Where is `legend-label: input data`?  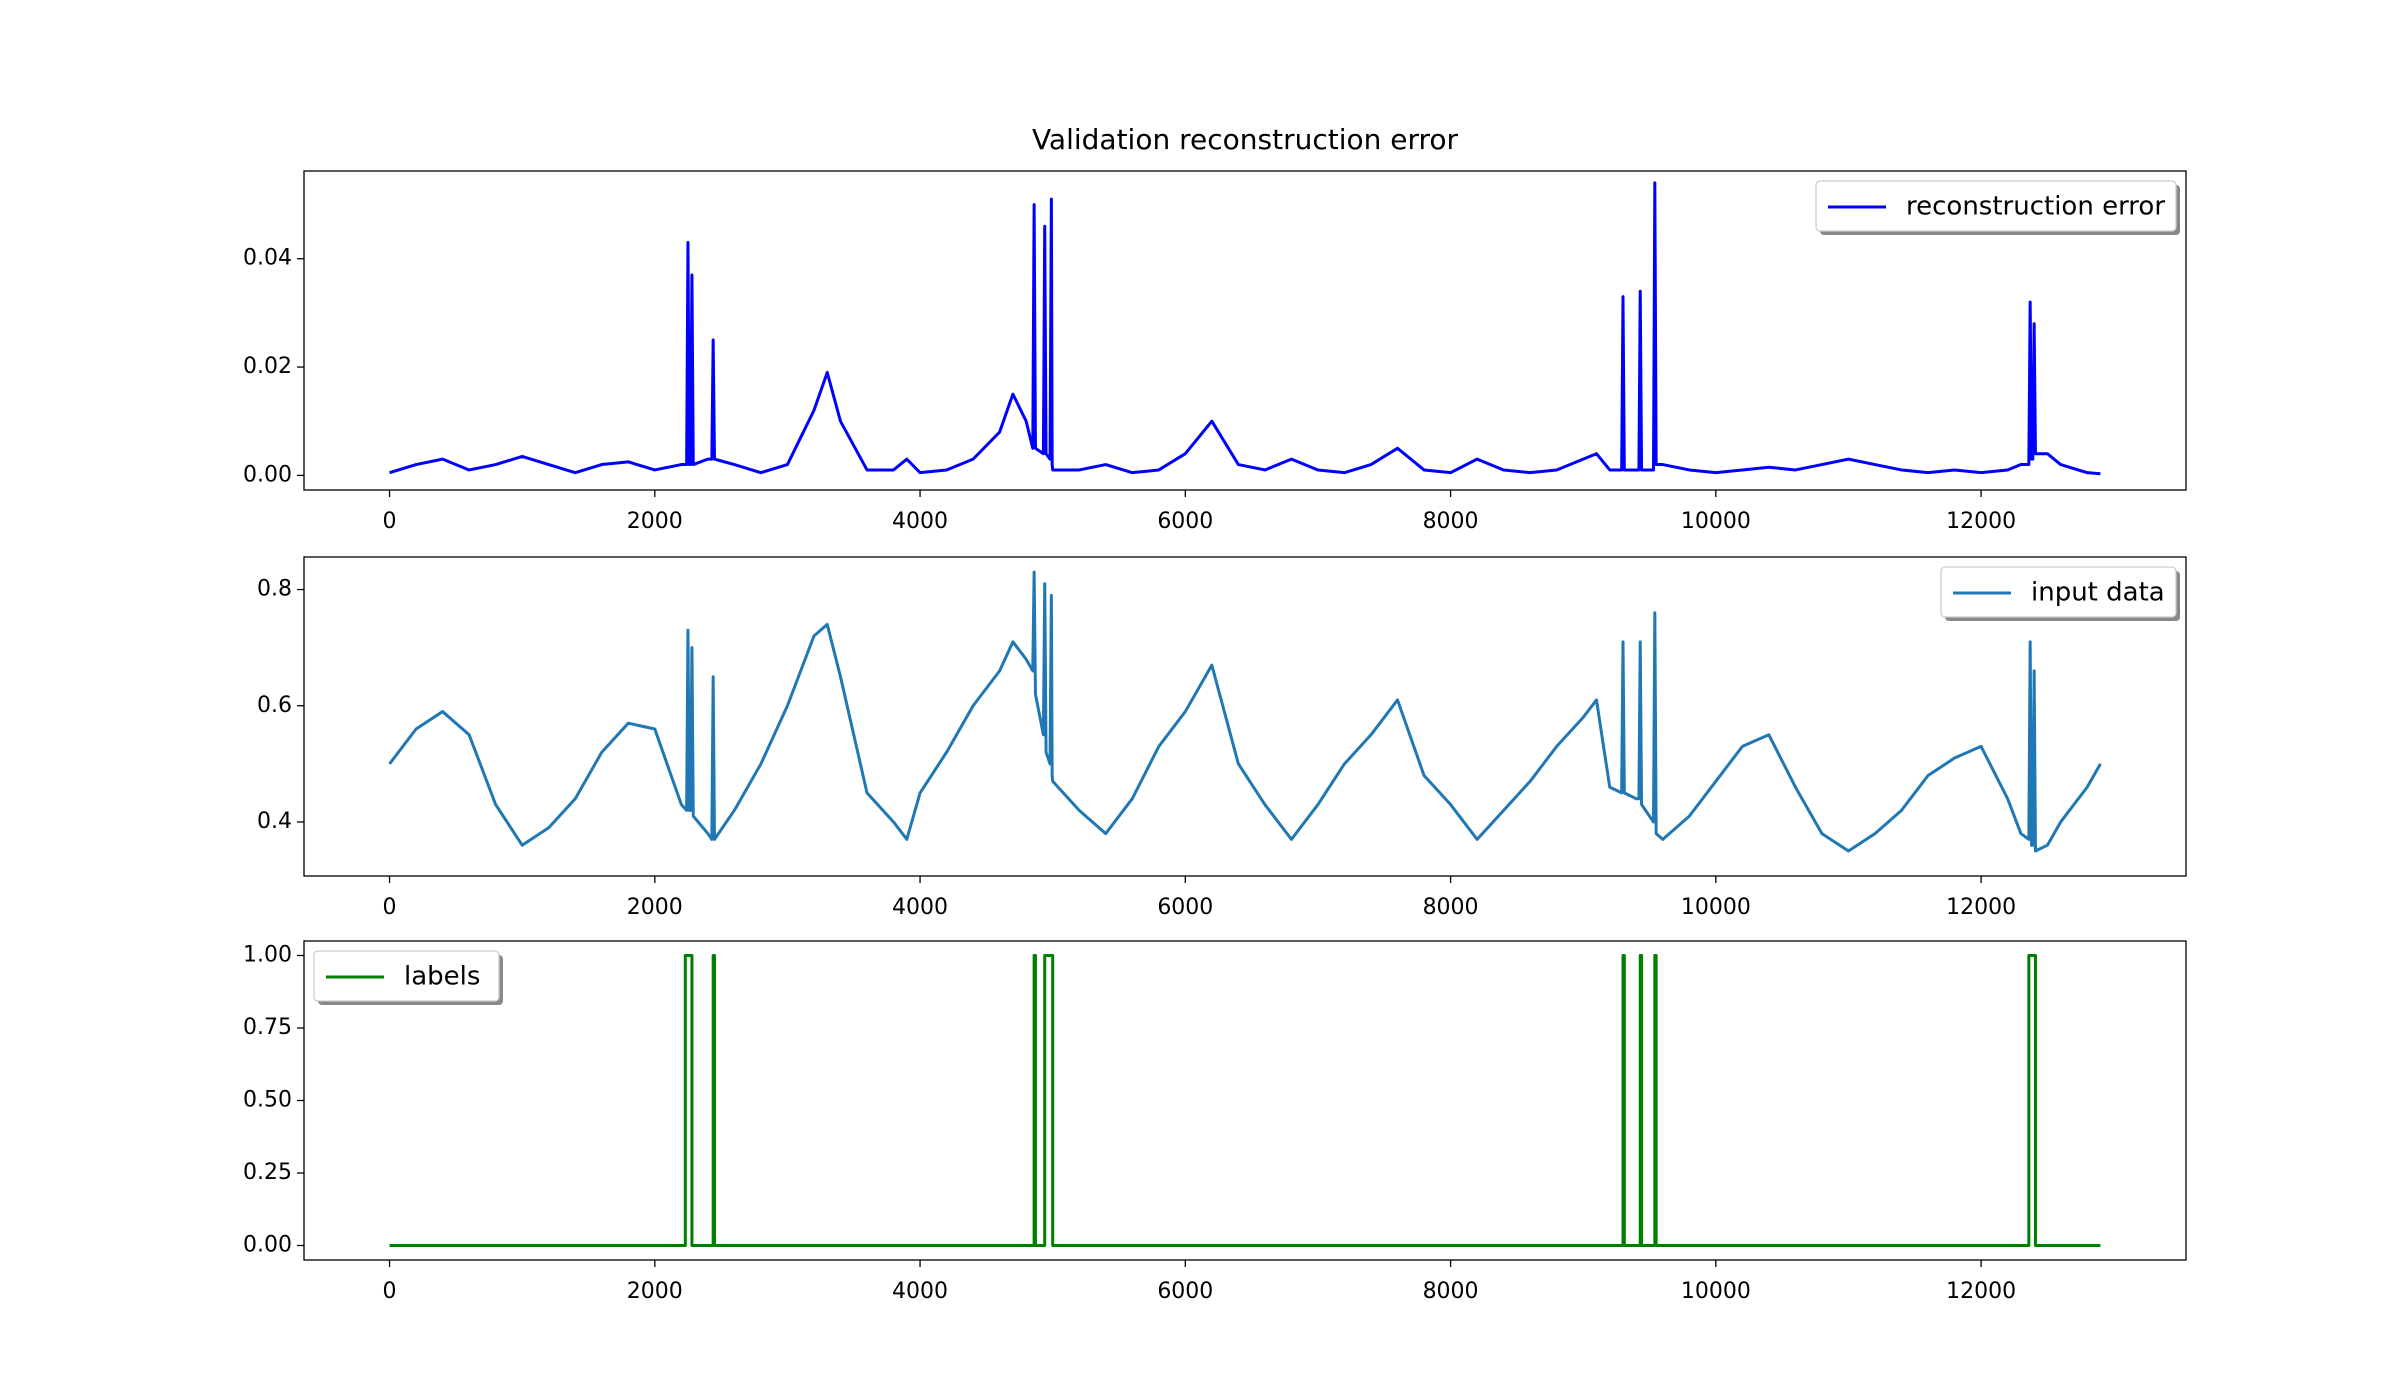 legend-label: input data is located at coordinates (2098, 593).